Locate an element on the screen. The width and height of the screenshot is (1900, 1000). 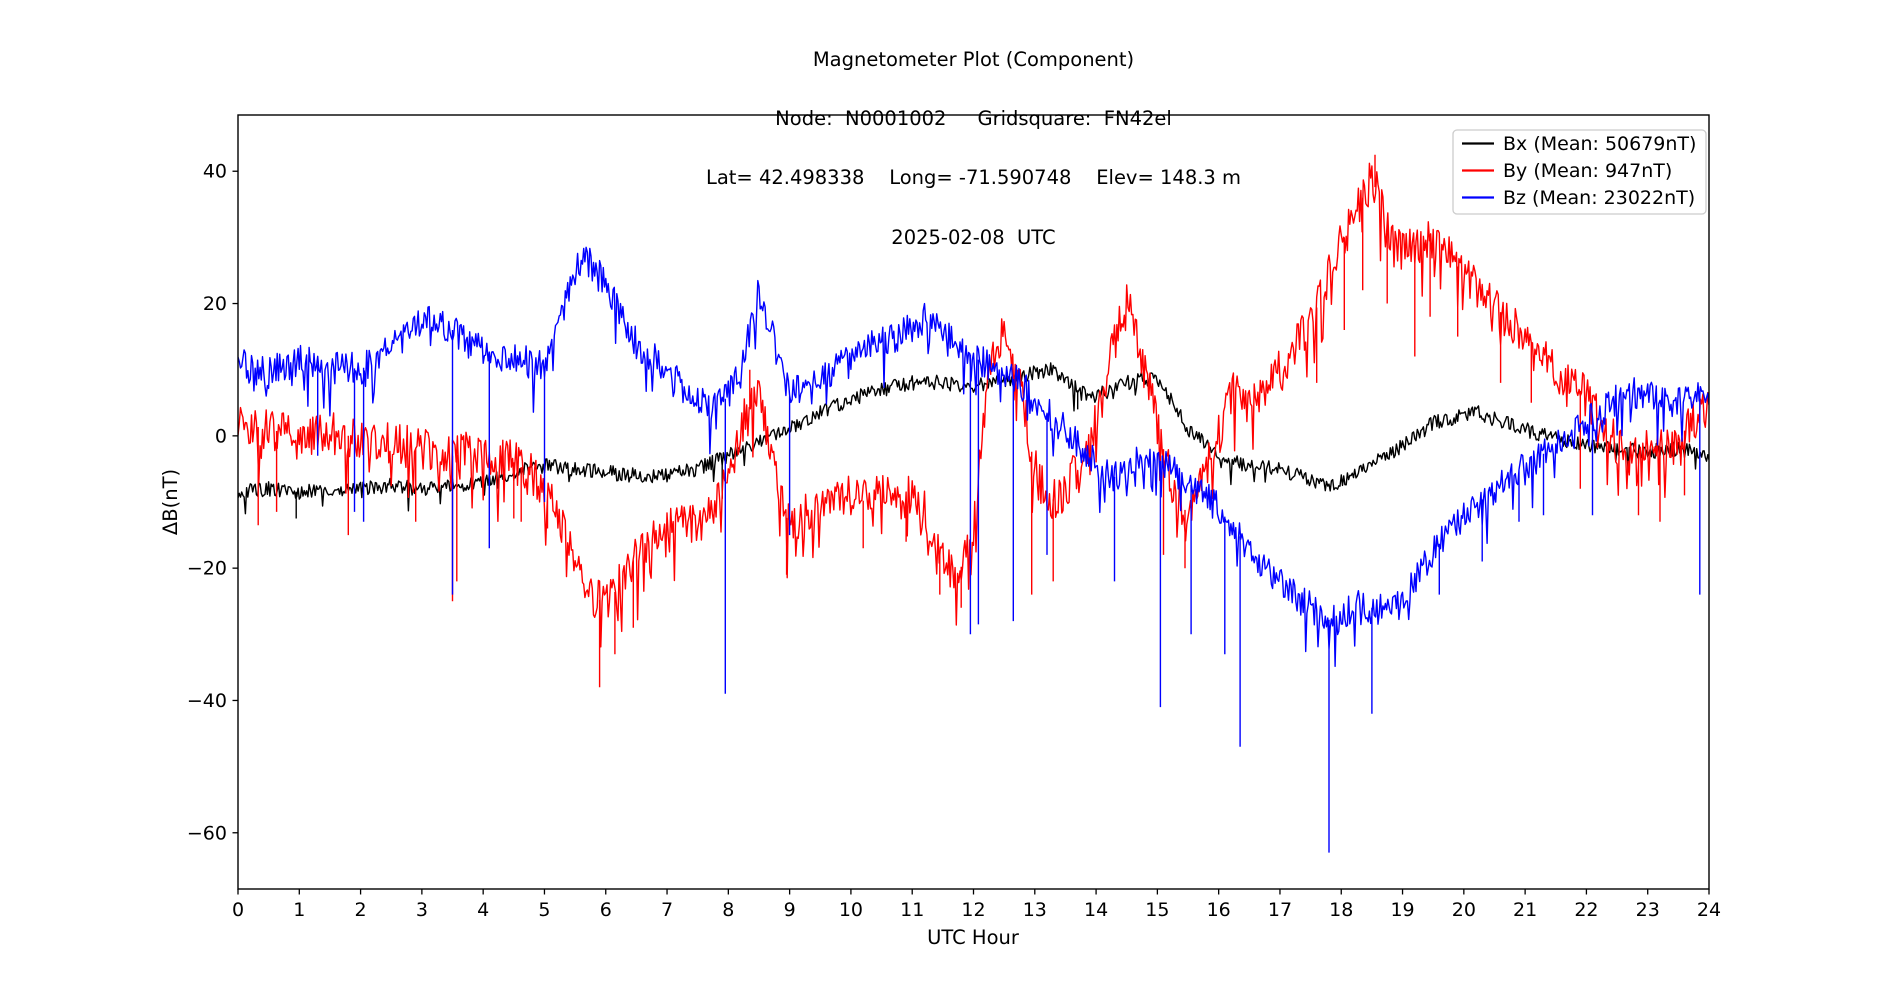
title-line-node: Node: N0001002 Gridsquare: FN42el is located at coordinates (973, 118).